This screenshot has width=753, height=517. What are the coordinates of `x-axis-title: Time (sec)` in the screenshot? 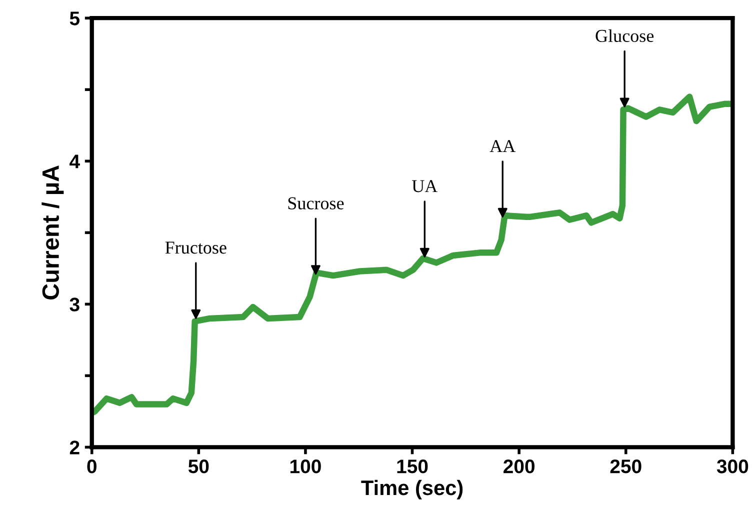 It's located at (412, 490).